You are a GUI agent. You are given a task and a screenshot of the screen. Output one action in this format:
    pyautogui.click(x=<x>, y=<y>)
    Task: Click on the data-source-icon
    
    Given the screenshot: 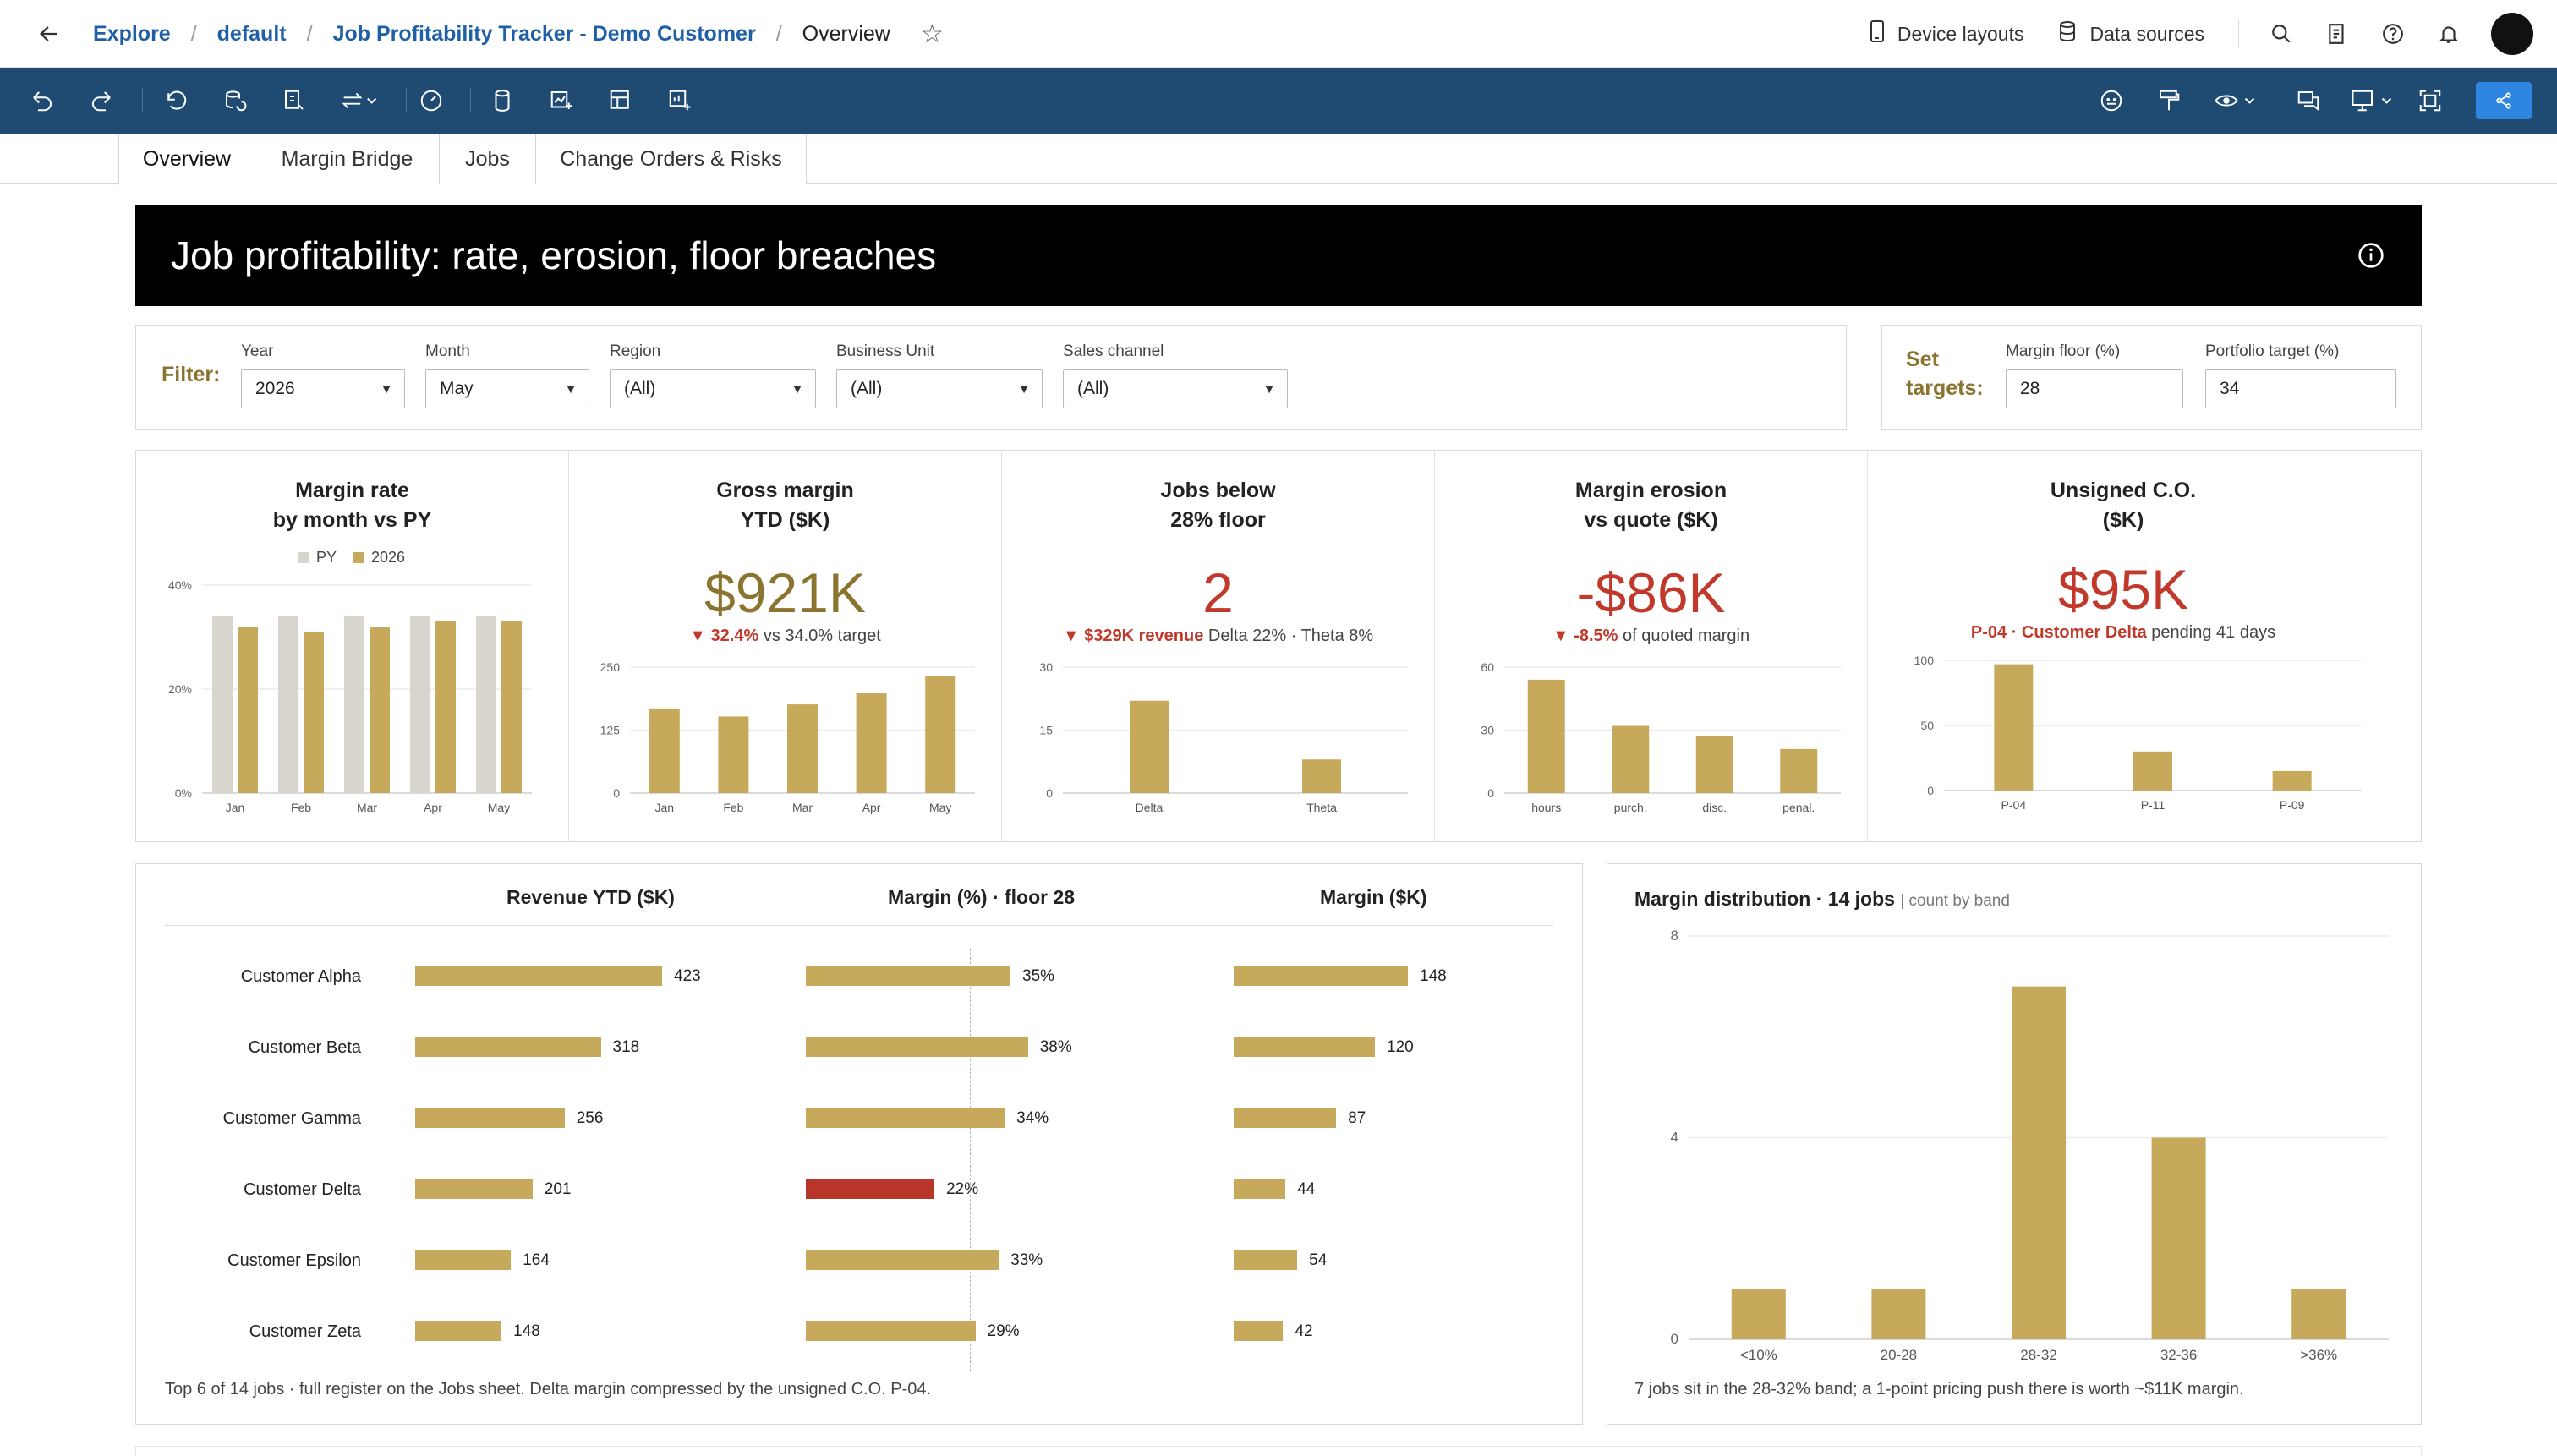 What is the action you would take?
    pyautogui.click(x=502, y=101)
    